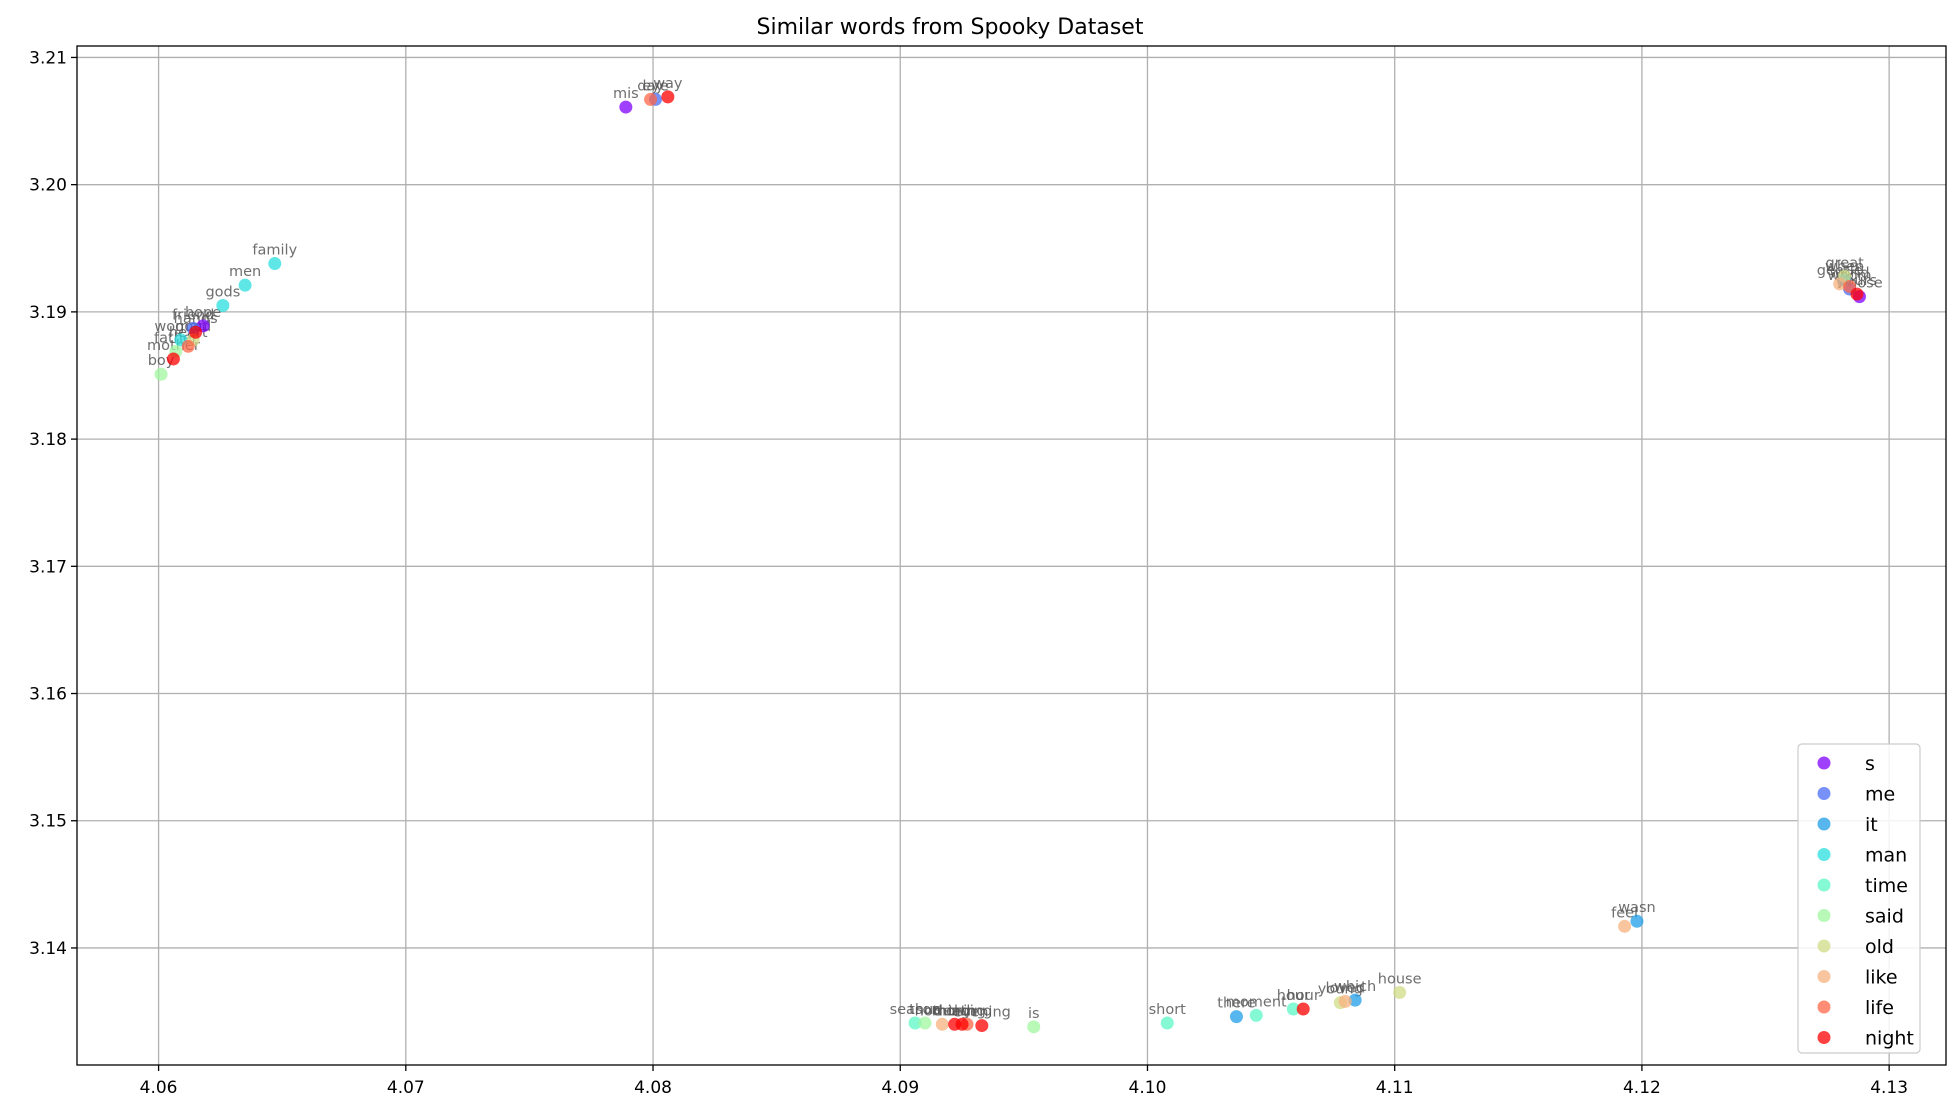 This screenshot has height=1115, width=1951. What do you see at coordinates (203, 313) in the screenshot?
I see `point-word-label: hope` at bounding box center [203, 313].